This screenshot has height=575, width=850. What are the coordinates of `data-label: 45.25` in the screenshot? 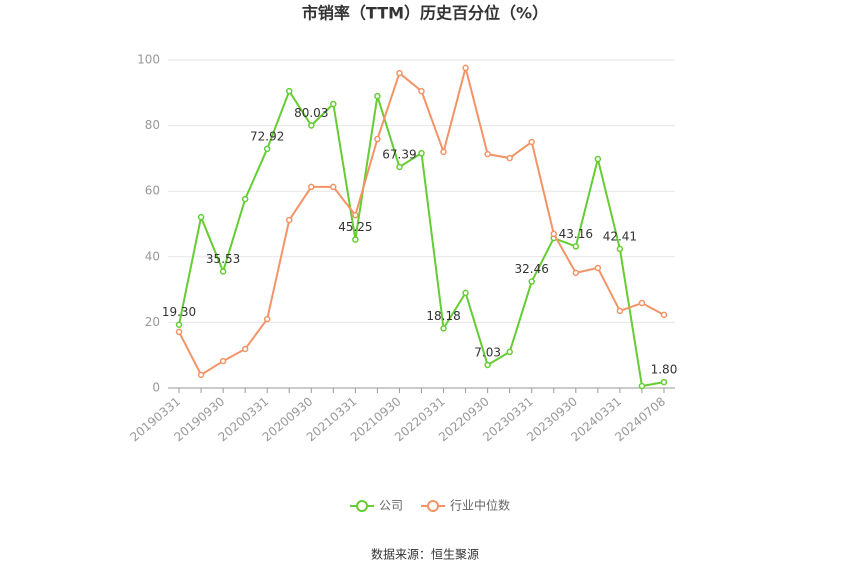 It's located at (355, 227).